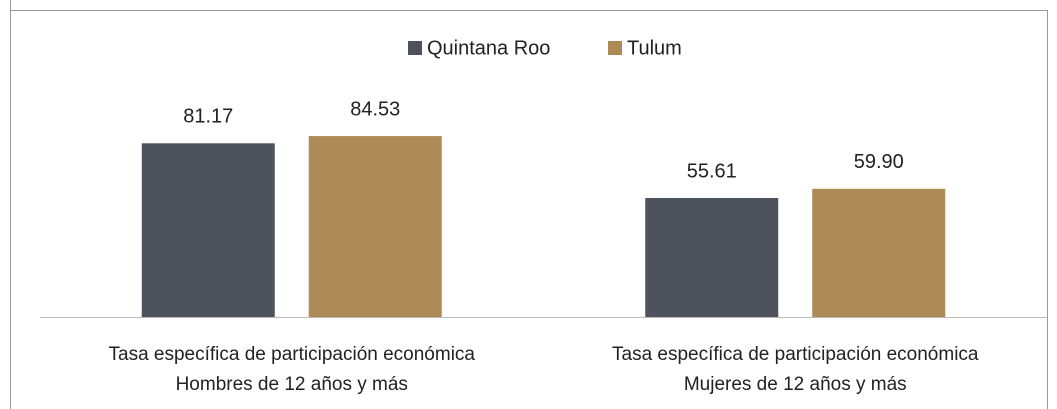 The width and height of the screenshot is (1057, 409). I want to click on legend-label: Quintana Roo, so click(488, 48).